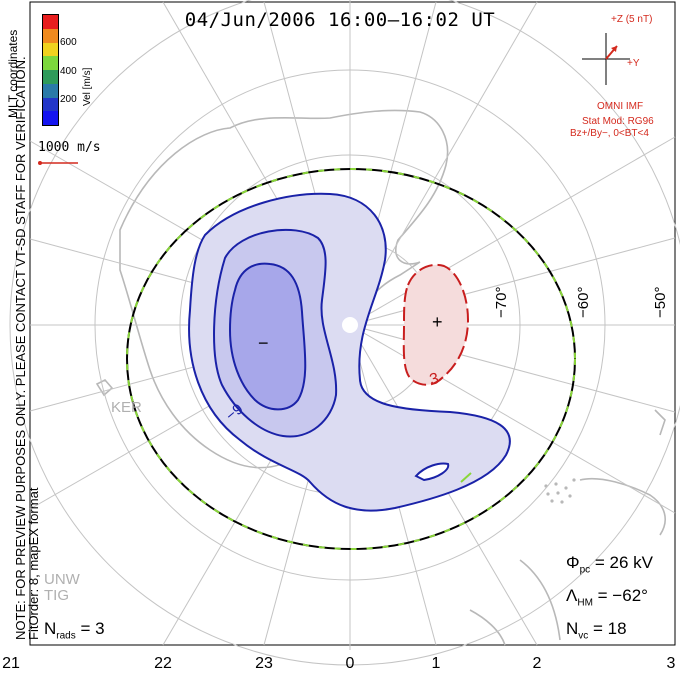  What do you see at coordinates (68, 99) in the screenshot?
I see `colorbar-tick-200: 200` at bounding box center [68, 99].